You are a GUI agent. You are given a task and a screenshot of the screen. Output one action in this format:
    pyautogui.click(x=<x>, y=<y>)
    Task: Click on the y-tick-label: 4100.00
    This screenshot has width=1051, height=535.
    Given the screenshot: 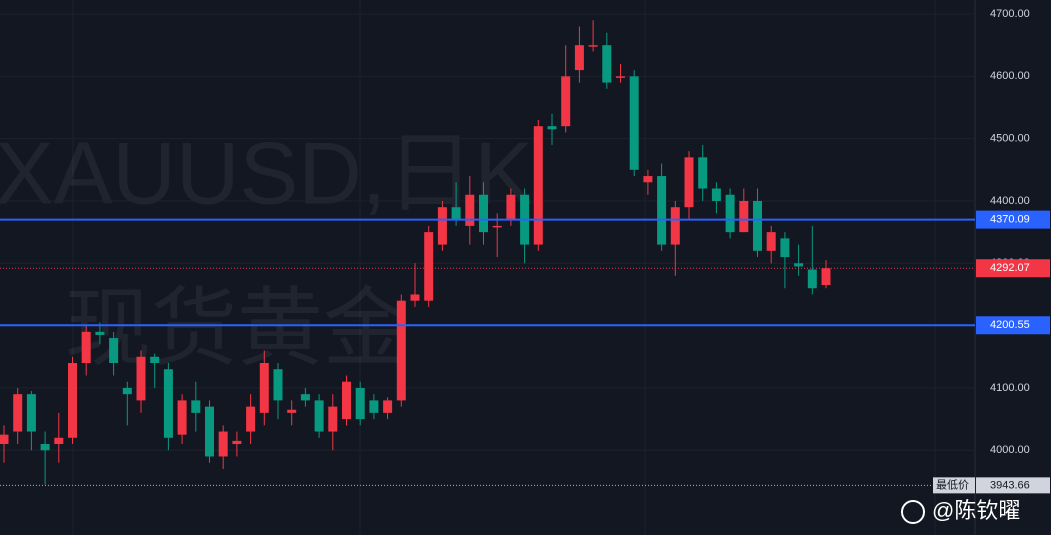 What is the action you would take?
    pyautogui.click(x=1010, y=388)
    